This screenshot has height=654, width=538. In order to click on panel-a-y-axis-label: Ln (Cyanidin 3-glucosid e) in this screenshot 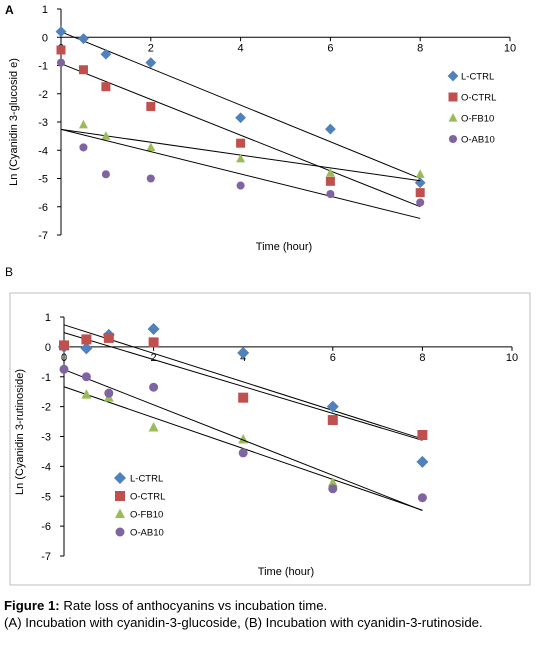, I will do `click(14, 122)`.